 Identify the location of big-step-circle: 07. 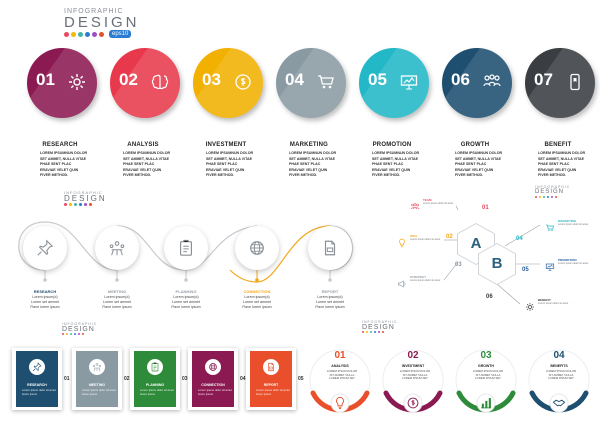
(560, 83).